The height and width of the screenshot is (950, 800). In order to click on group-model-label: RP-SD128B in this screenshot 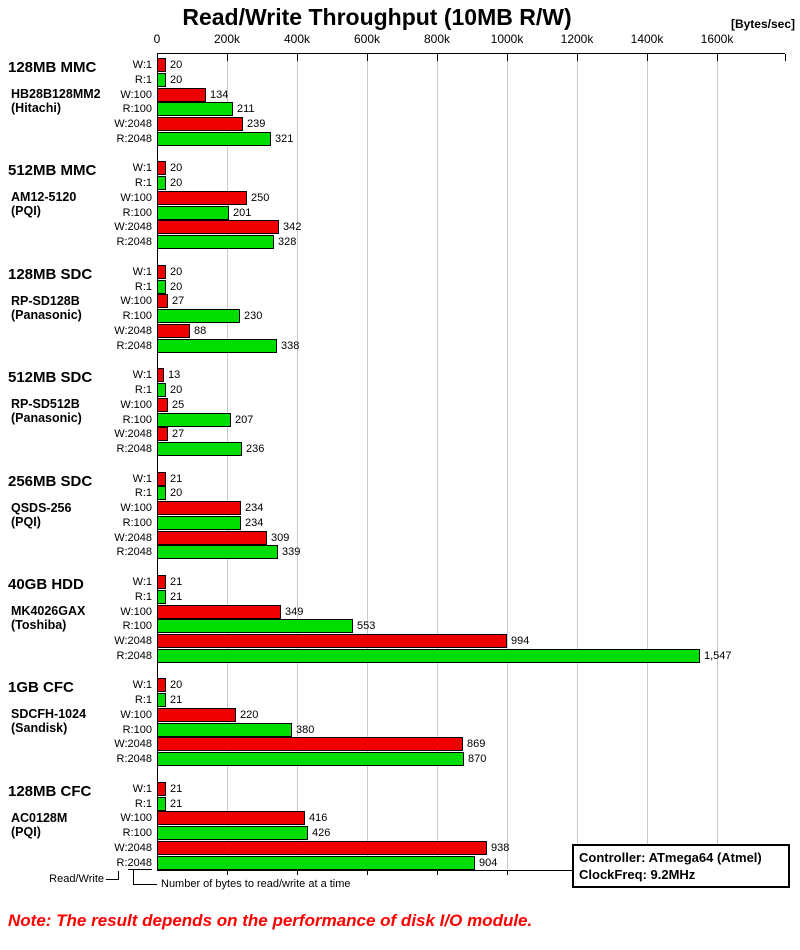, I will do `click(45, 301)`.